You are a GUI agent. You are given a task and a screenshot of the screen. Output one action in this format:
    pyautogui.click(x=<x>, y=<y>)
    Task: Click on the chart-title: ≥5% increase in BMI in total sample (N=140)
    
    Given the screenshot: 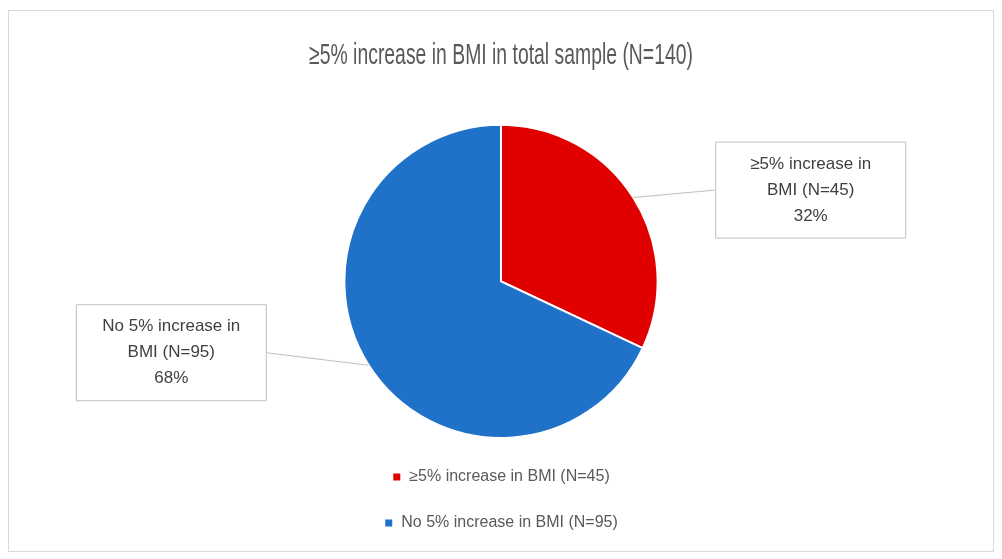 What is the action you would take?
    pyautogui.click(x=501, y=54)
    